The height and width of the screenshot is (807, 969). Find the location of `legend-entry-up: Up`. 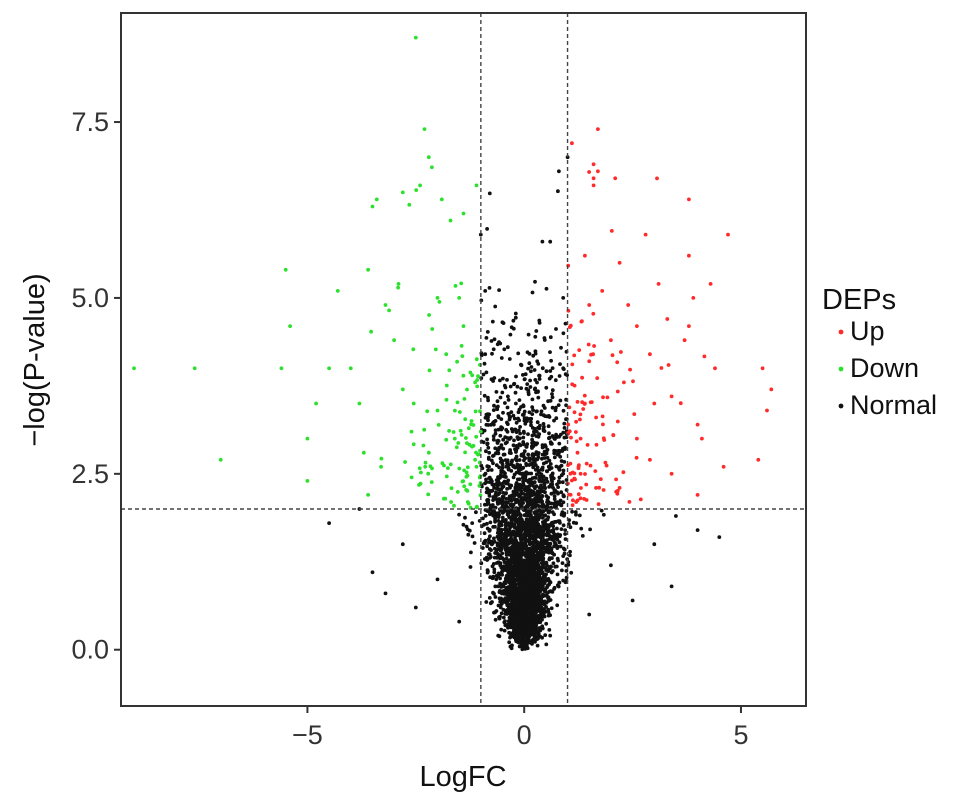

legend-entry-up: Up is located at coordinates (861, 331).